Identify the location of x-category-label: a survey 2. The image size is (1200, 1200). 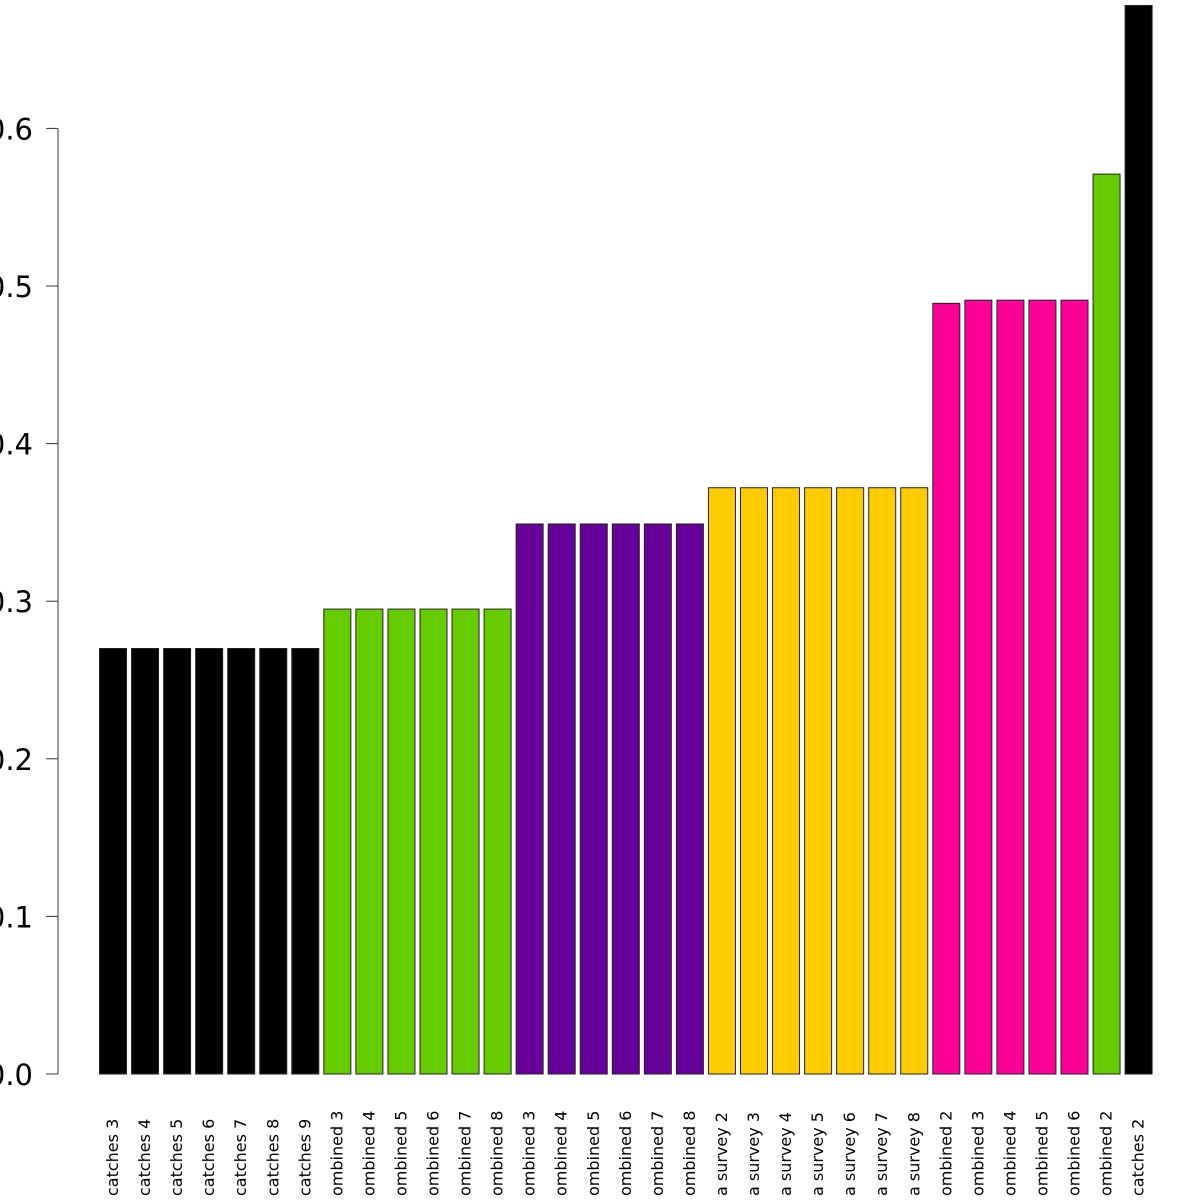
(721, 1154).